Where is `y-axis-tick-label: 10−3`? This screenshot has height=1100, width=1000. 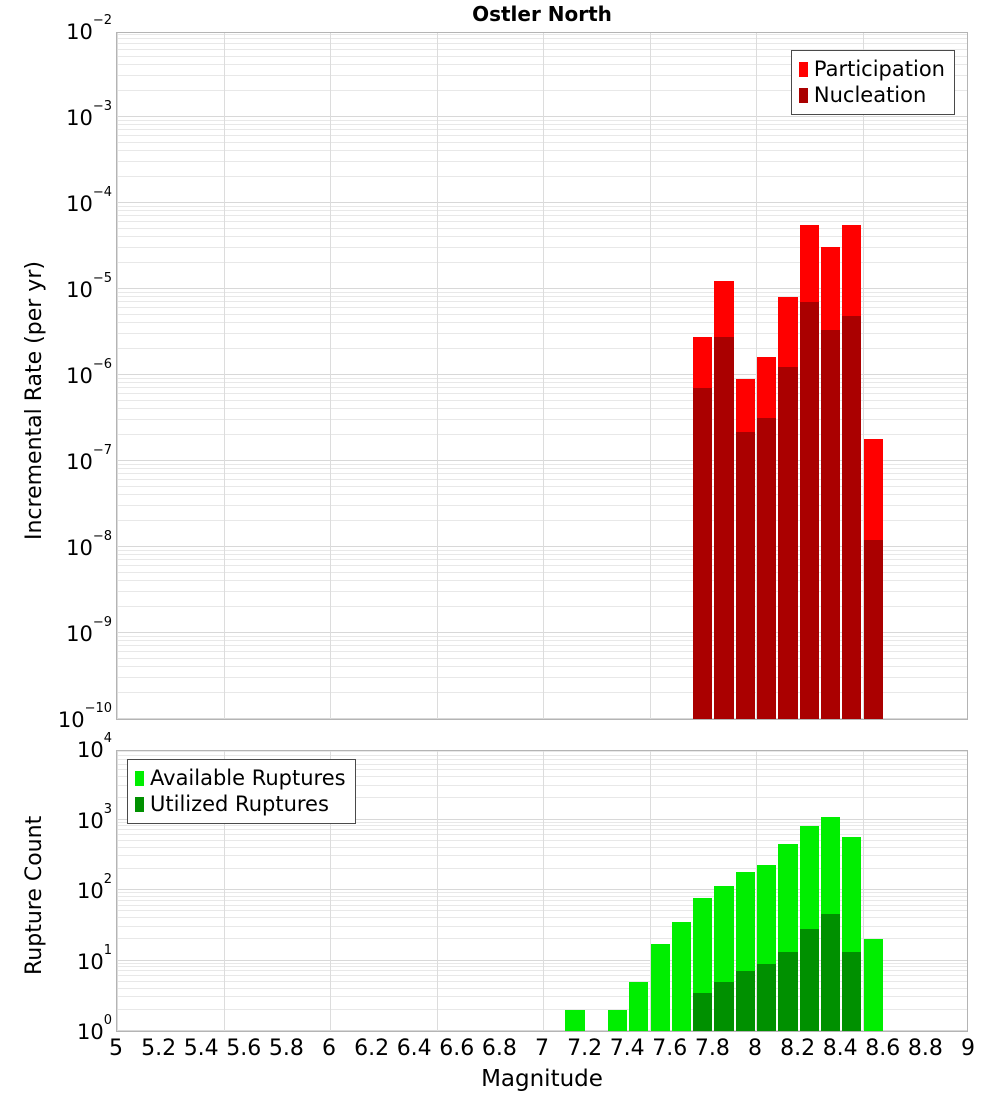
y-axis-tick-label: 10−3 is located at coordinates (89, 114).